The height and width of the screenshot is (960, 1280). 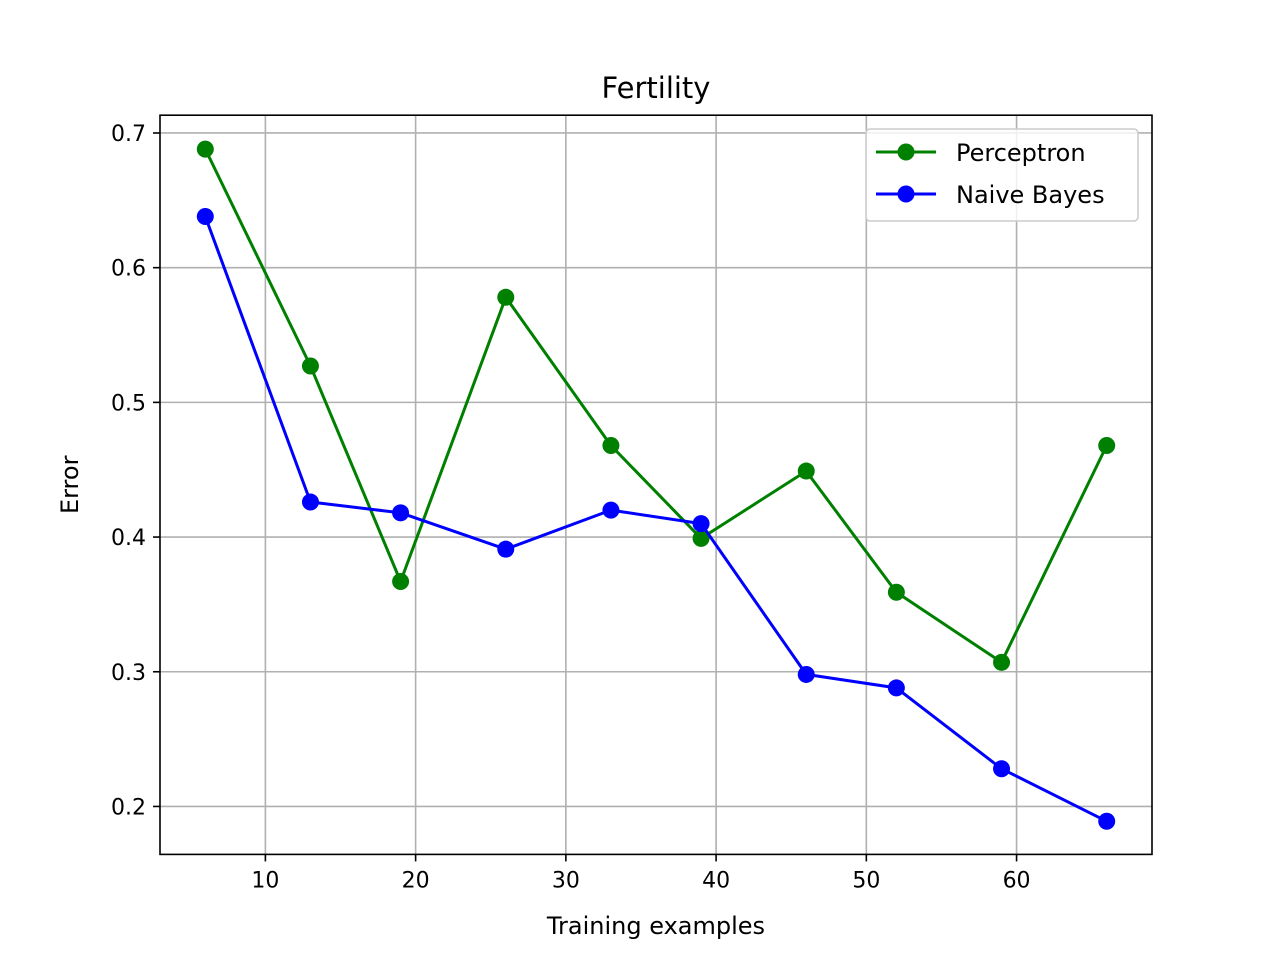 I want to click on y-tick-label: 0.6, so click(x=128, y=269).